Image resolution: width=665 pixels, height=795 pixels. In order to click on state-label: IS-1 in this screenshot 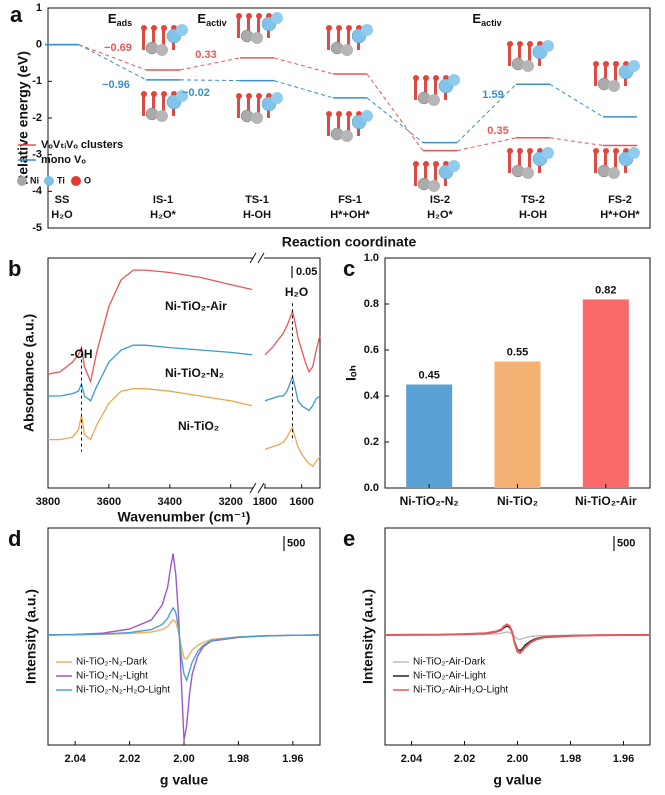, I will do `click(163, 200)`.